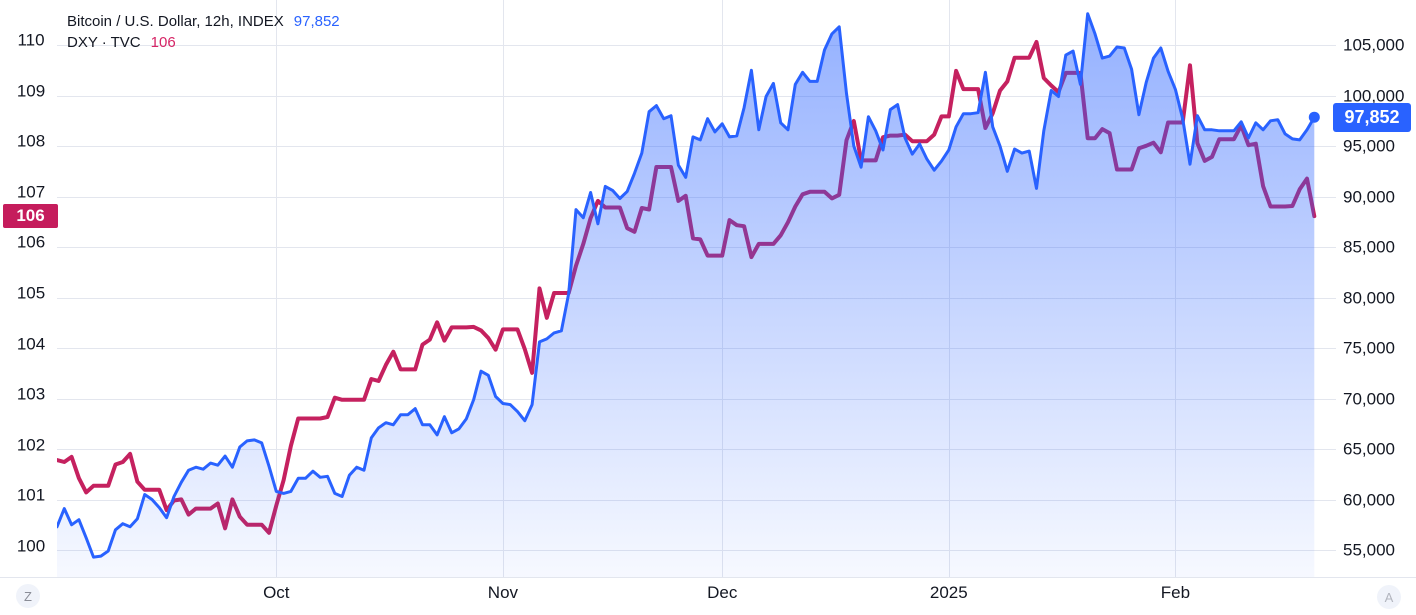 The width and height of the screenshot is (1416, 615). I want to click on time-axis-label: Oct, so click(276, 592).